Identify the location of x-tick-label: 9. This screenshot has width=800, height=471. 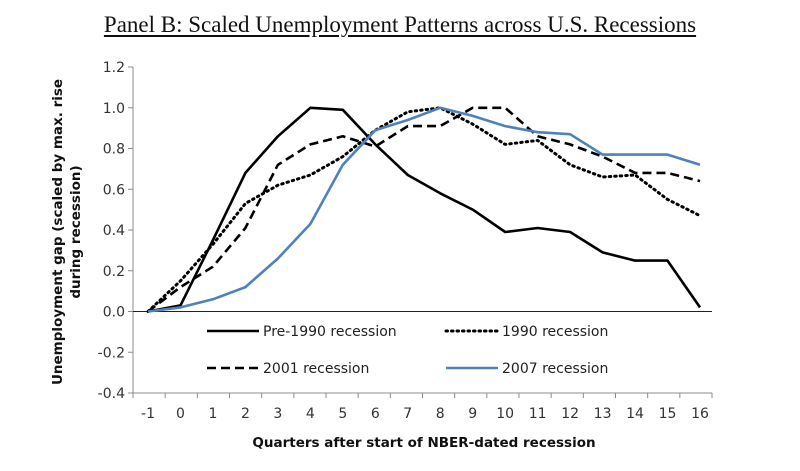
(472, 414).